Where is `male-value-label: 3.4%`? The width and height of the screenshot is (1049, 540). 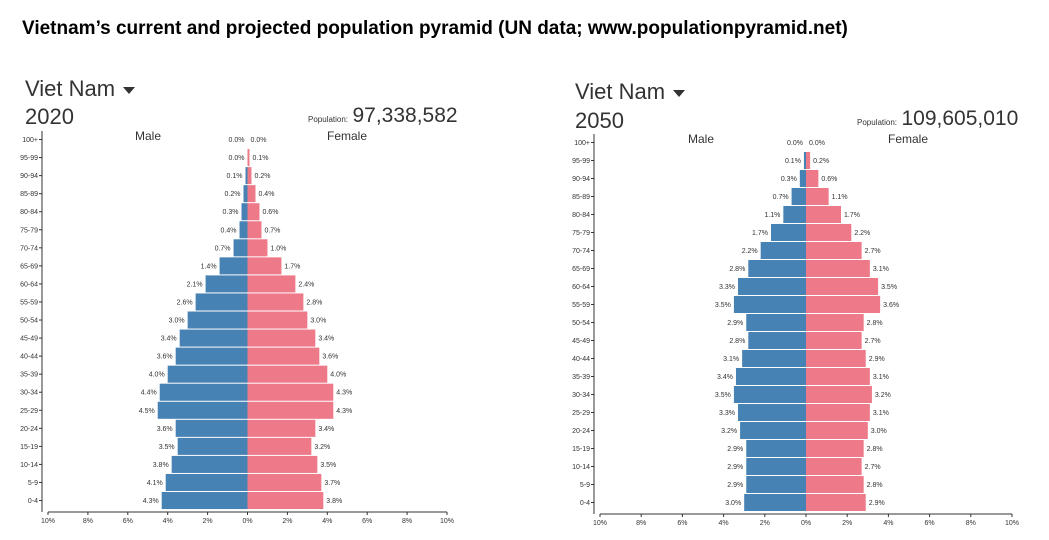 male-value-label: 3.4% is located at coordinates (169, 339).